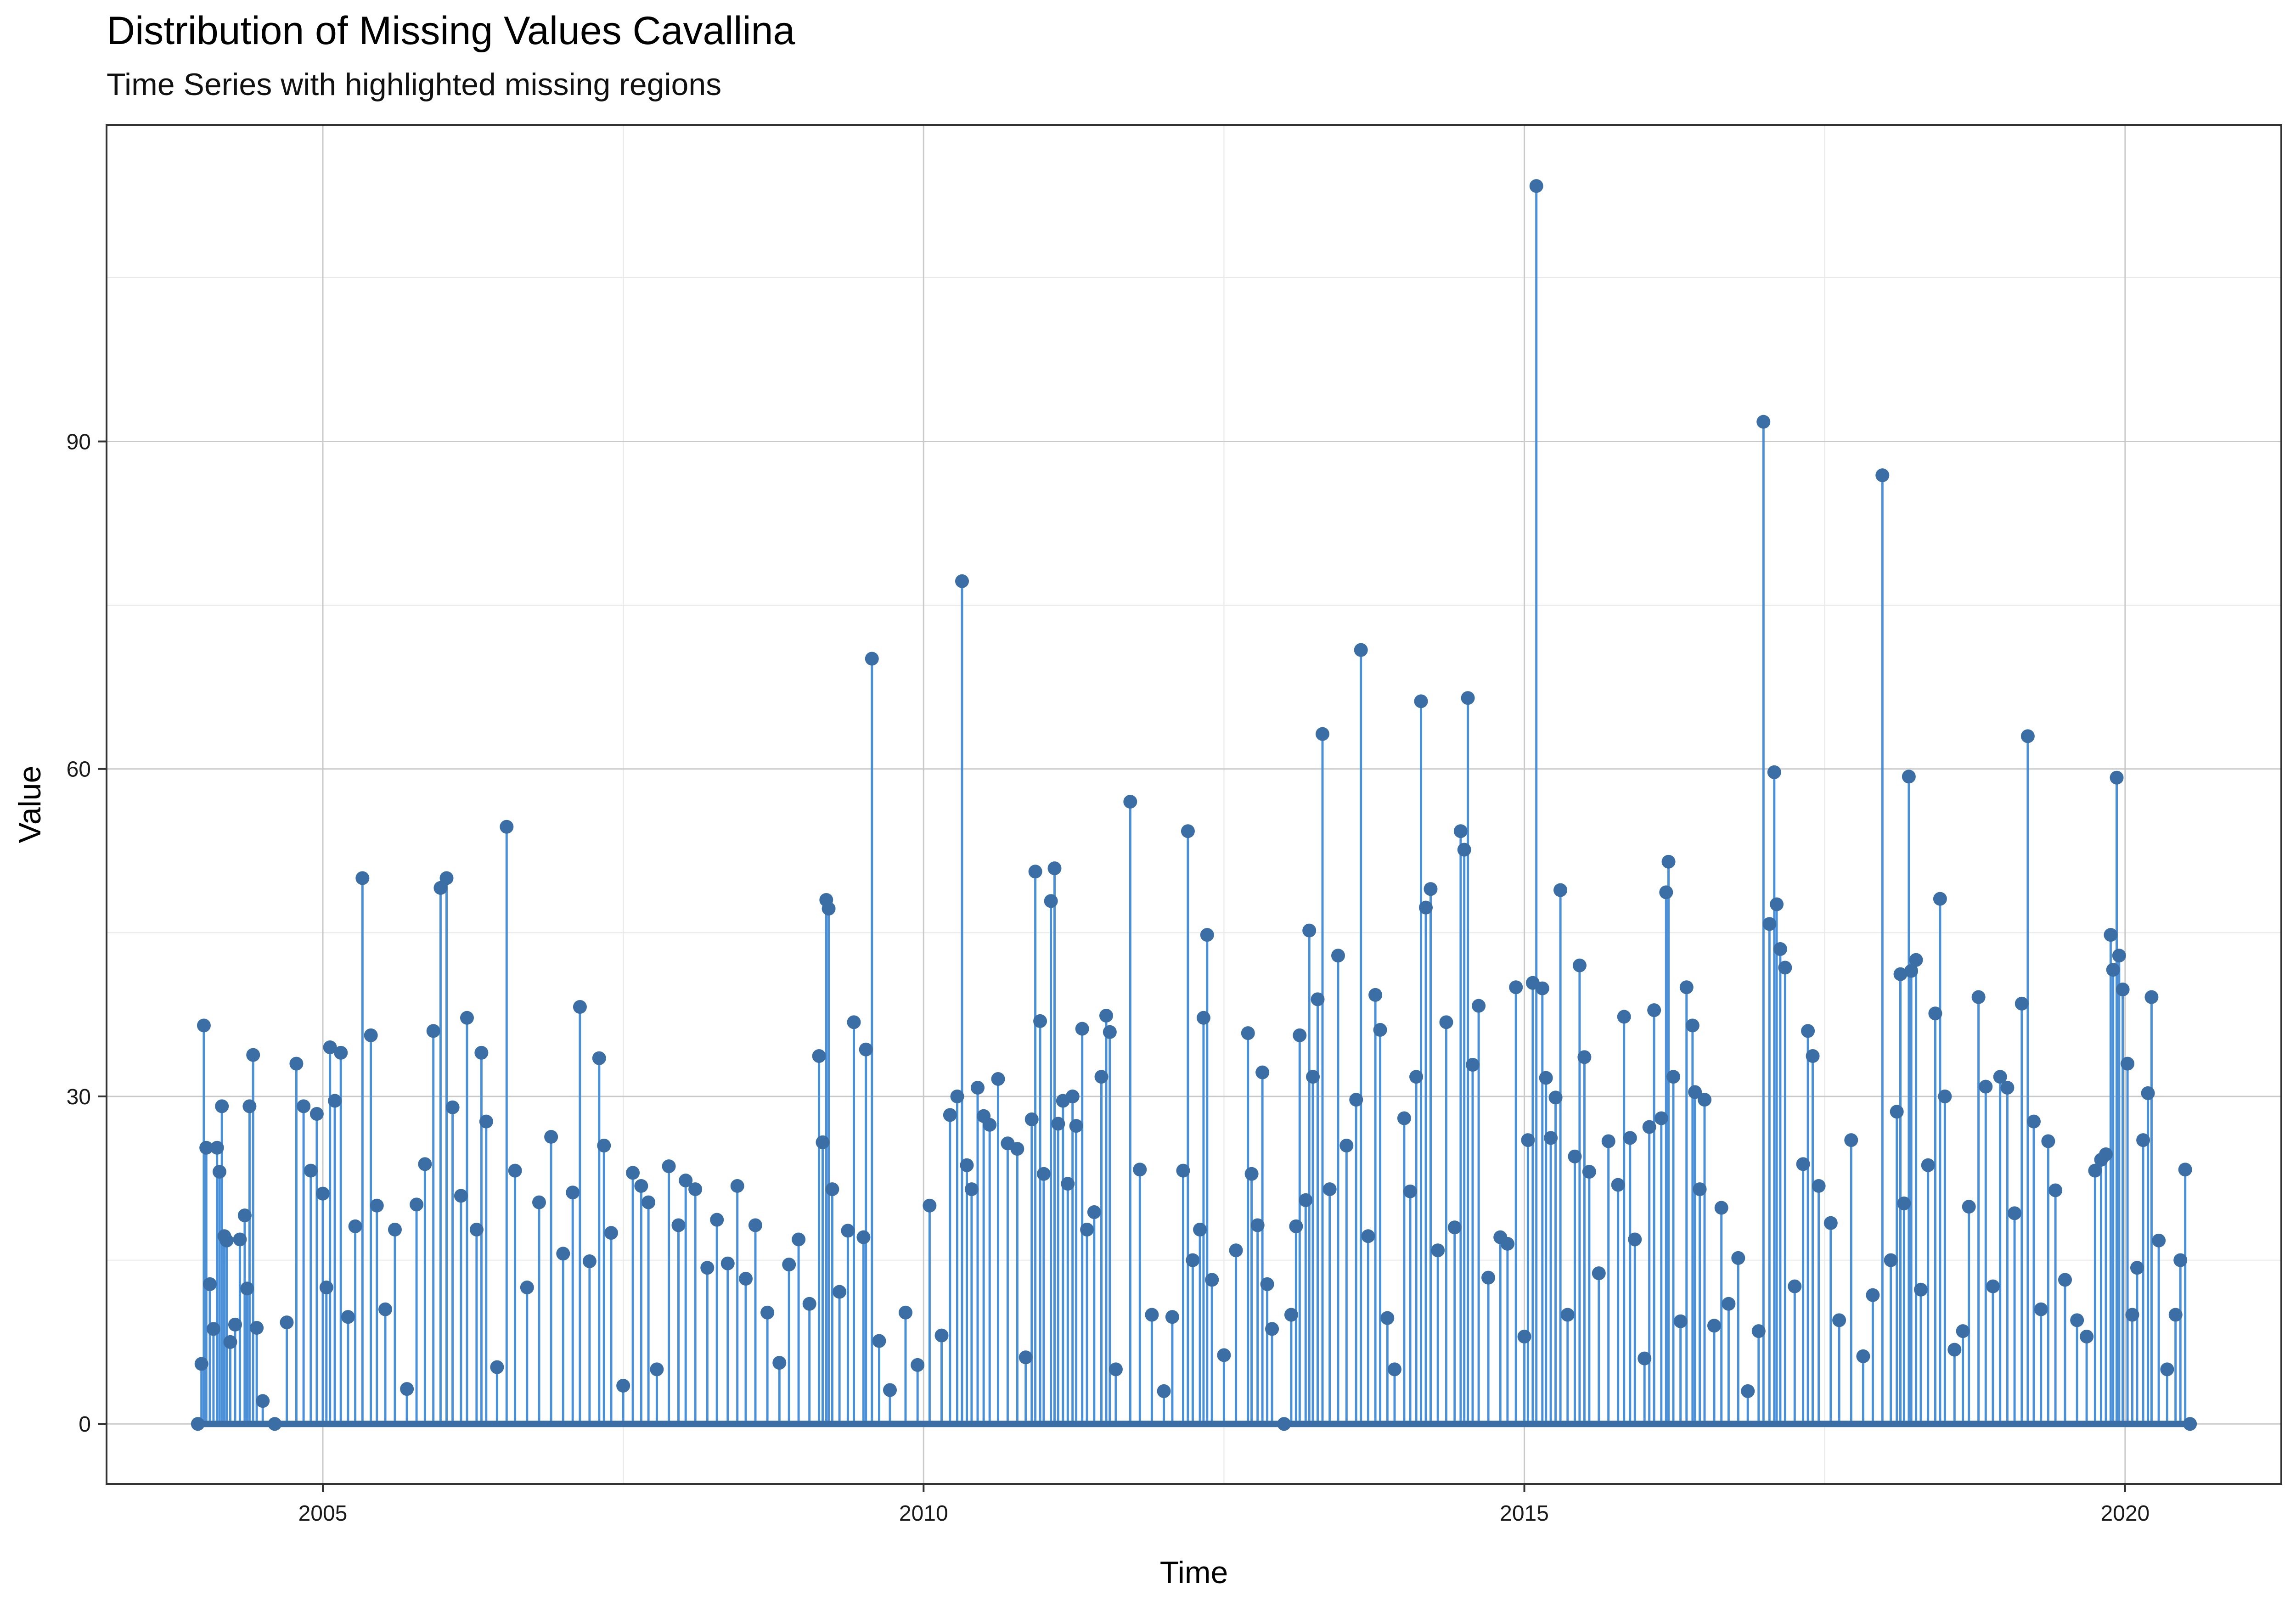 This screenshot has height=1607, width=2296. I want to click on x-tick-label: 2020, so click(2125, 1513).